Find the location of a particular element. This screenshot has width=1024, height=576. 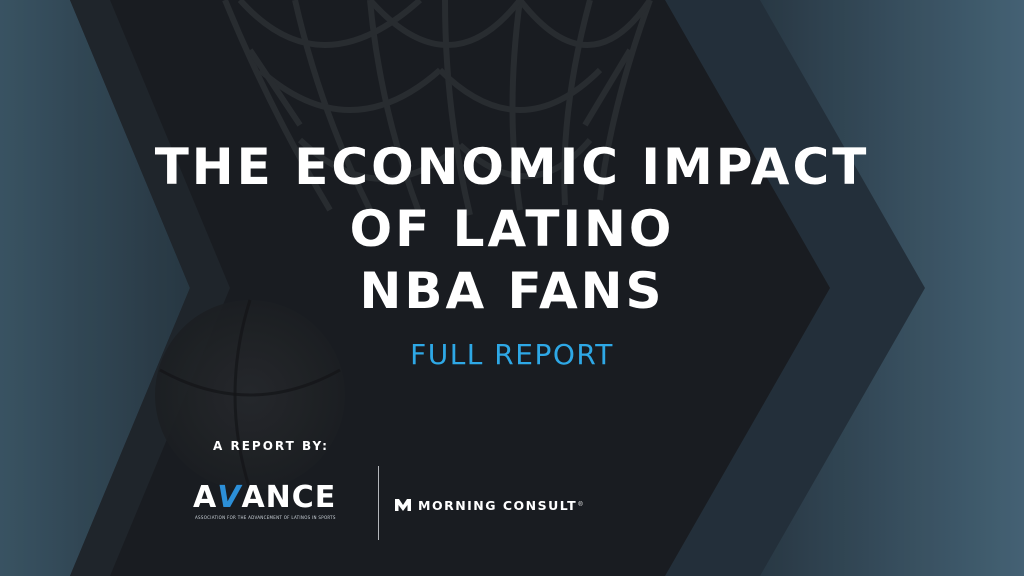

report-subtitle: FULL REPORT is located at coordinates (512, 354).